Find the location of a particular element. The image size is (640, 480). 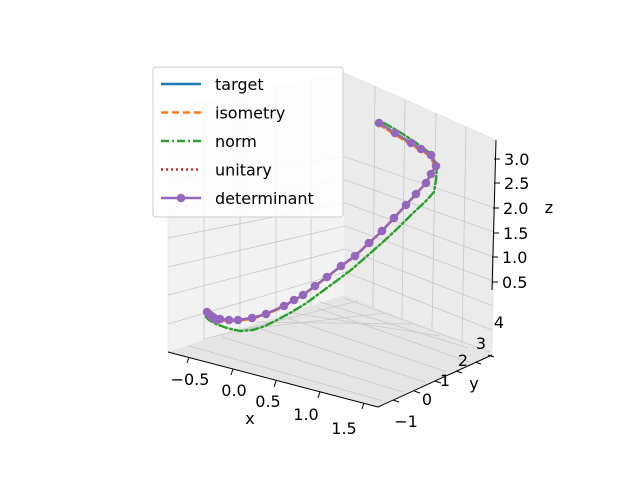

x-axis-label: x is located at coordinates (249, 418).